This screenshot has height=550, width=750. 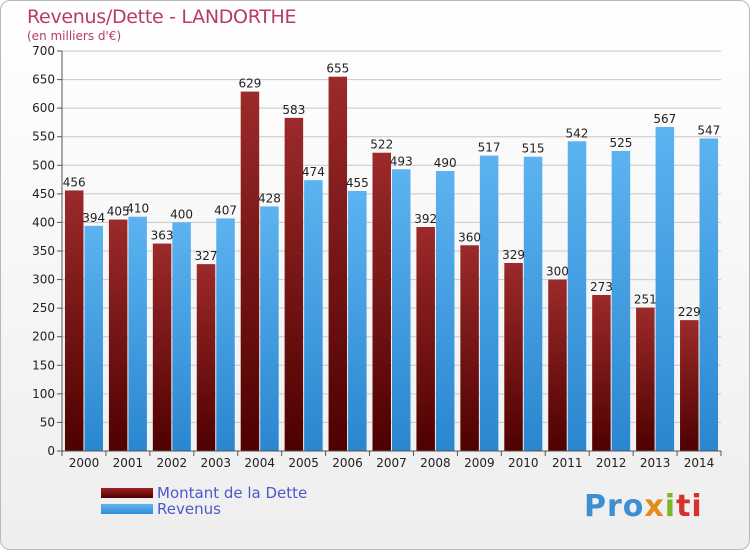 What do you see at coordinates (337, 69) in the screenshot?
I see `data-label-debt: 655` at bounding box center [337, 69].